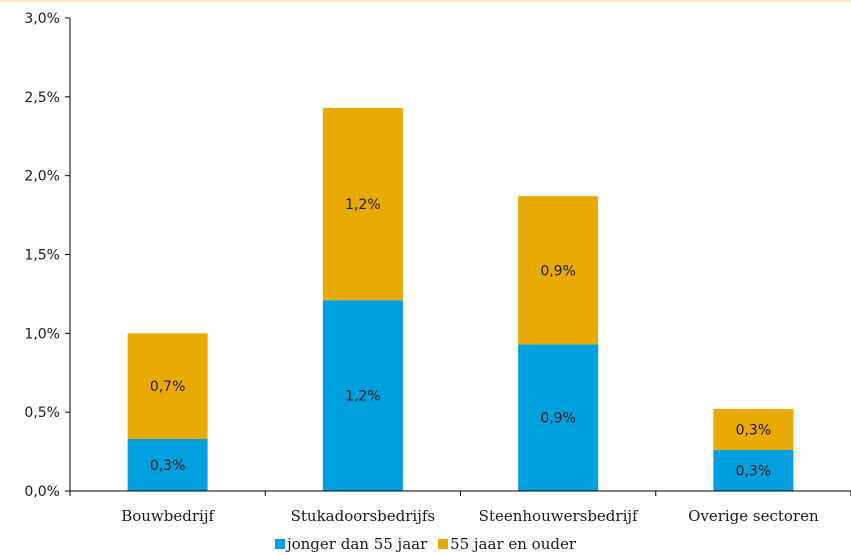  What do you see at coordinates (168, 516) in the screenshot?
I see `x-tick-label: Bouwbedrijf` at bounding box center [168, 516].